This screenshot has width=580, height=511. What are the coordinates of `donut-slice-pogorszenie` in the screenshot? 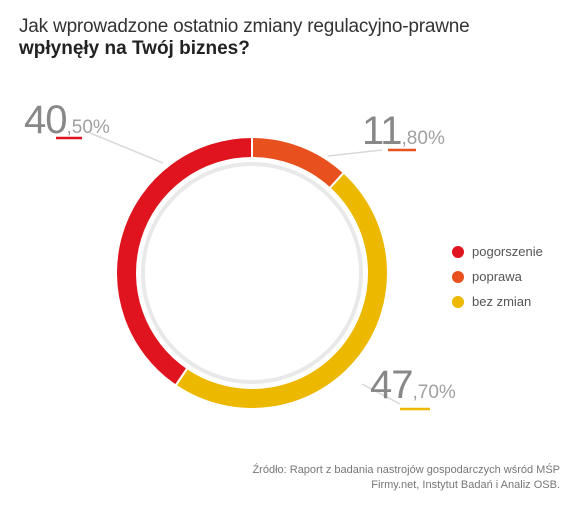 It's located at (184, 261).